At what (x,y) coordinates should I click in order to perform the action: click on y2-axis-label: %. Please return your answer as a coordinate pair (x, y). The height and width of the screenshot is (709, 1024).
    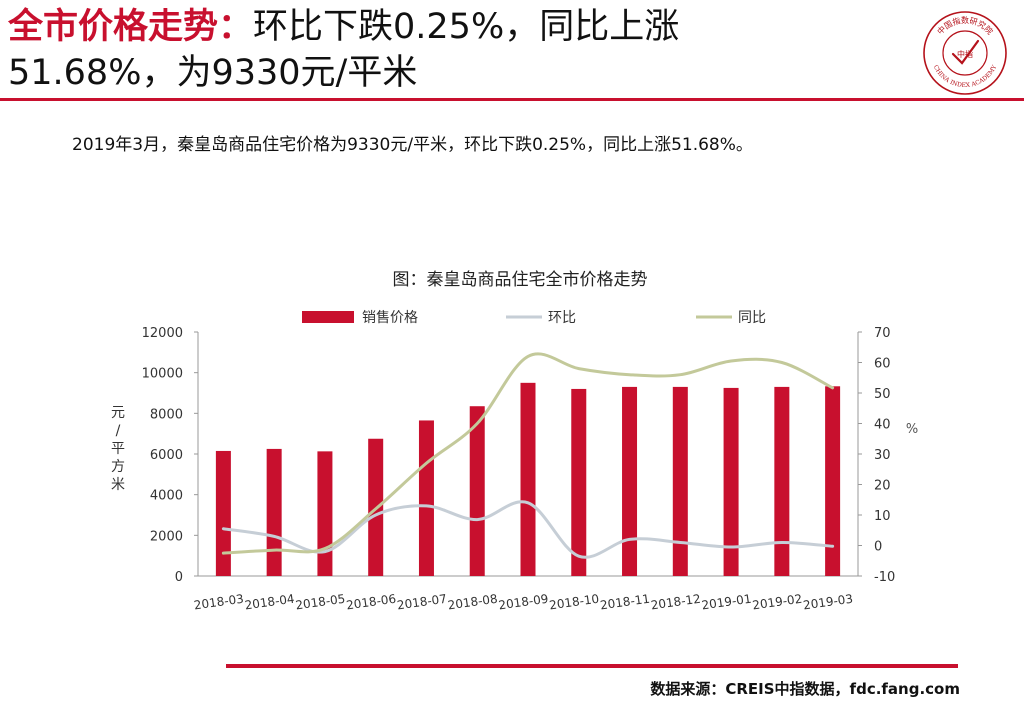
    Looking at the image, I should click on (912, 429).